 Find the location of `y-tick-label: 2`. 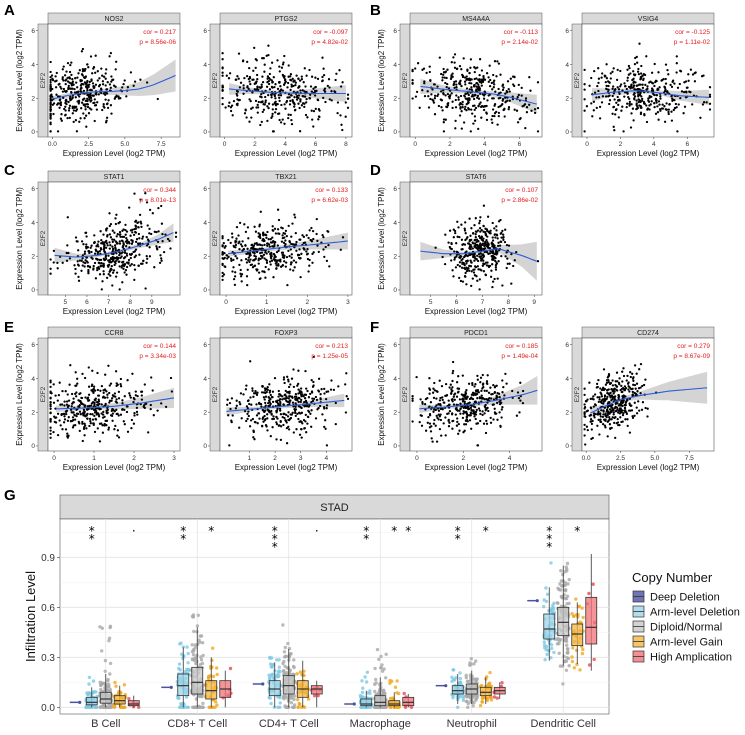

y-tick-label: 2 is located at coordinates (395, 413).